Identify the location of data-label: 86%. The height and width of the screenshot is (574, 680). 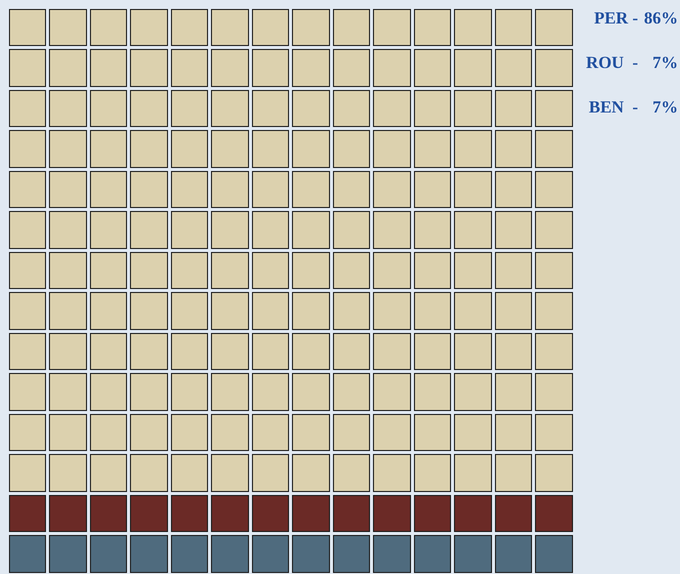
(661, 18).